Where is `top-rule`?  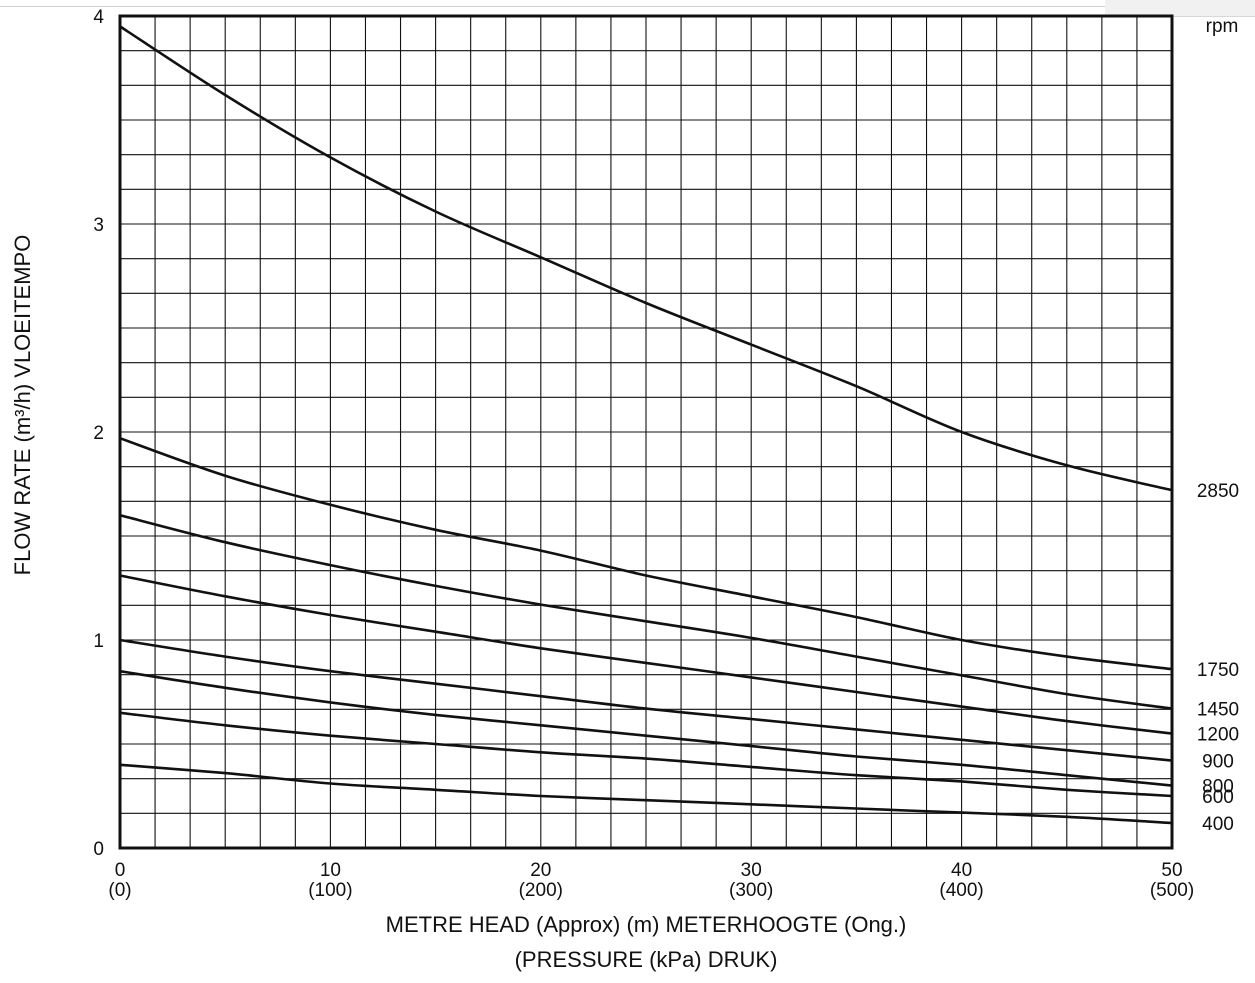 top-rule is located at coordinates (627, 6).